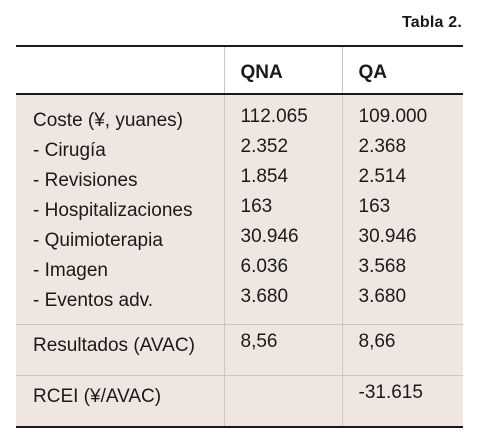 The image size is (483, 438). I want to click on qa-value: 163, so click(374, 206).